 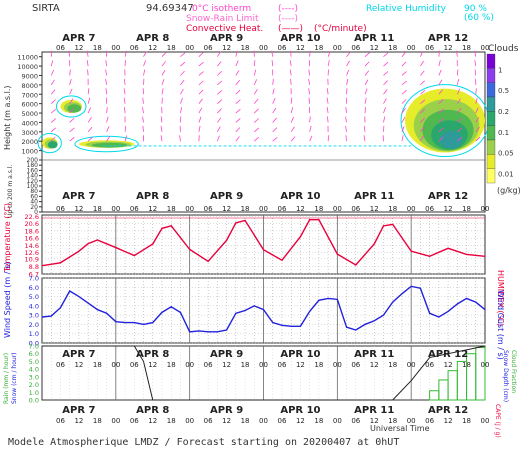 I want to click on snow-depth-axis-title: Snow Depth (cm), so click(x=505, y=376).